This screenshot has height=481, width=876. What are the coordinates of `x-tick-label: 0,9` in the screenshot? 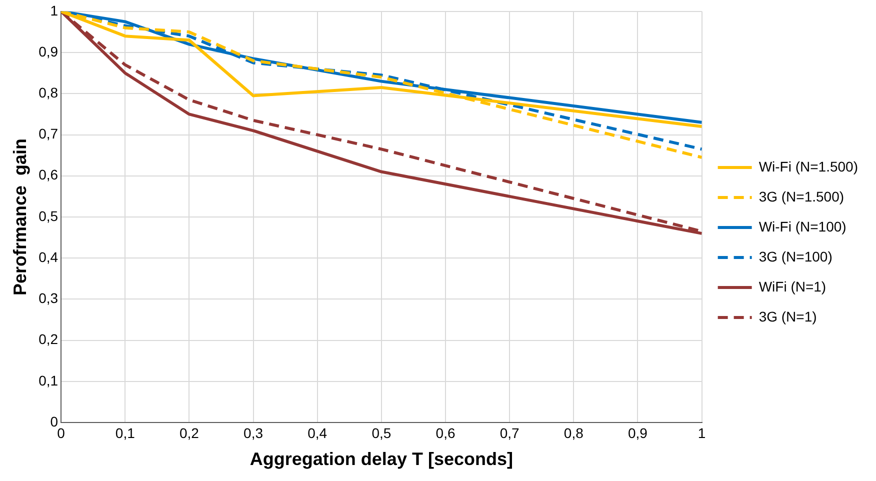 It's located at (638, 432).